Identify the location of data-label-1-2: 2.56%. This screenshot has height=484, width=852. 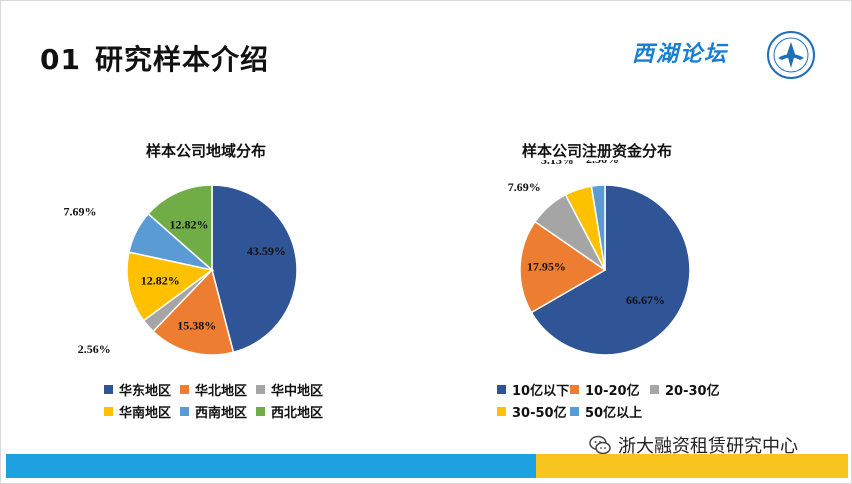
(94, 349).